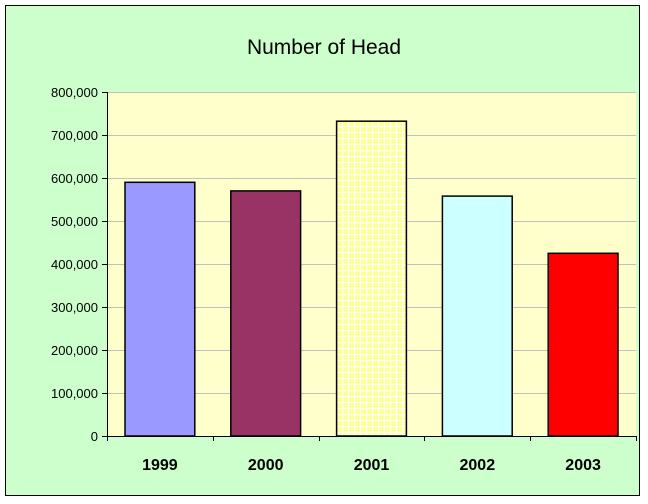  What do you see at coordinates (74, 350) in the screenshot?
I see `y-tick-label: 200,000` at bounding box center [74, 350].